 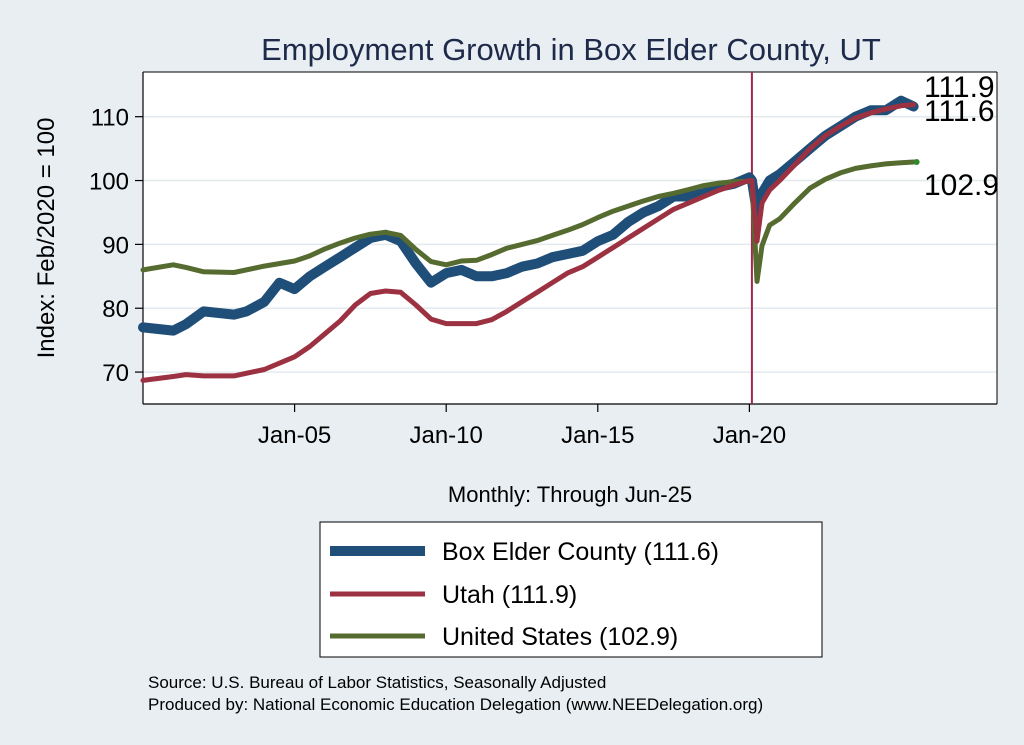 I want to click on x-ticks: Jan-05 Jan-10 Jan-15 Jan-20, so click(x=522, y=426).